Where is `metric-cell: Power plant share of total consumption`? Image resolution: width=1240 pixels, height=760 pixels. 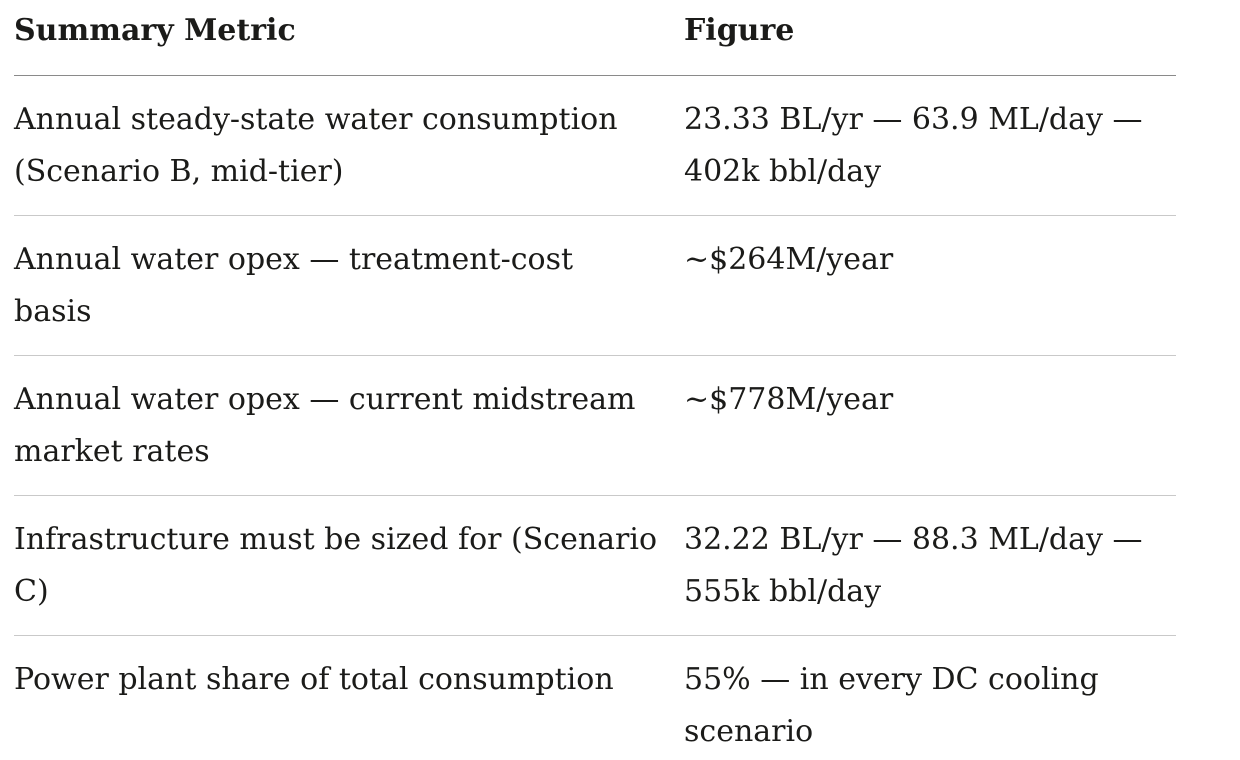 metric-cell: Power plant share of total consumption is located at coordinates (349, 697).